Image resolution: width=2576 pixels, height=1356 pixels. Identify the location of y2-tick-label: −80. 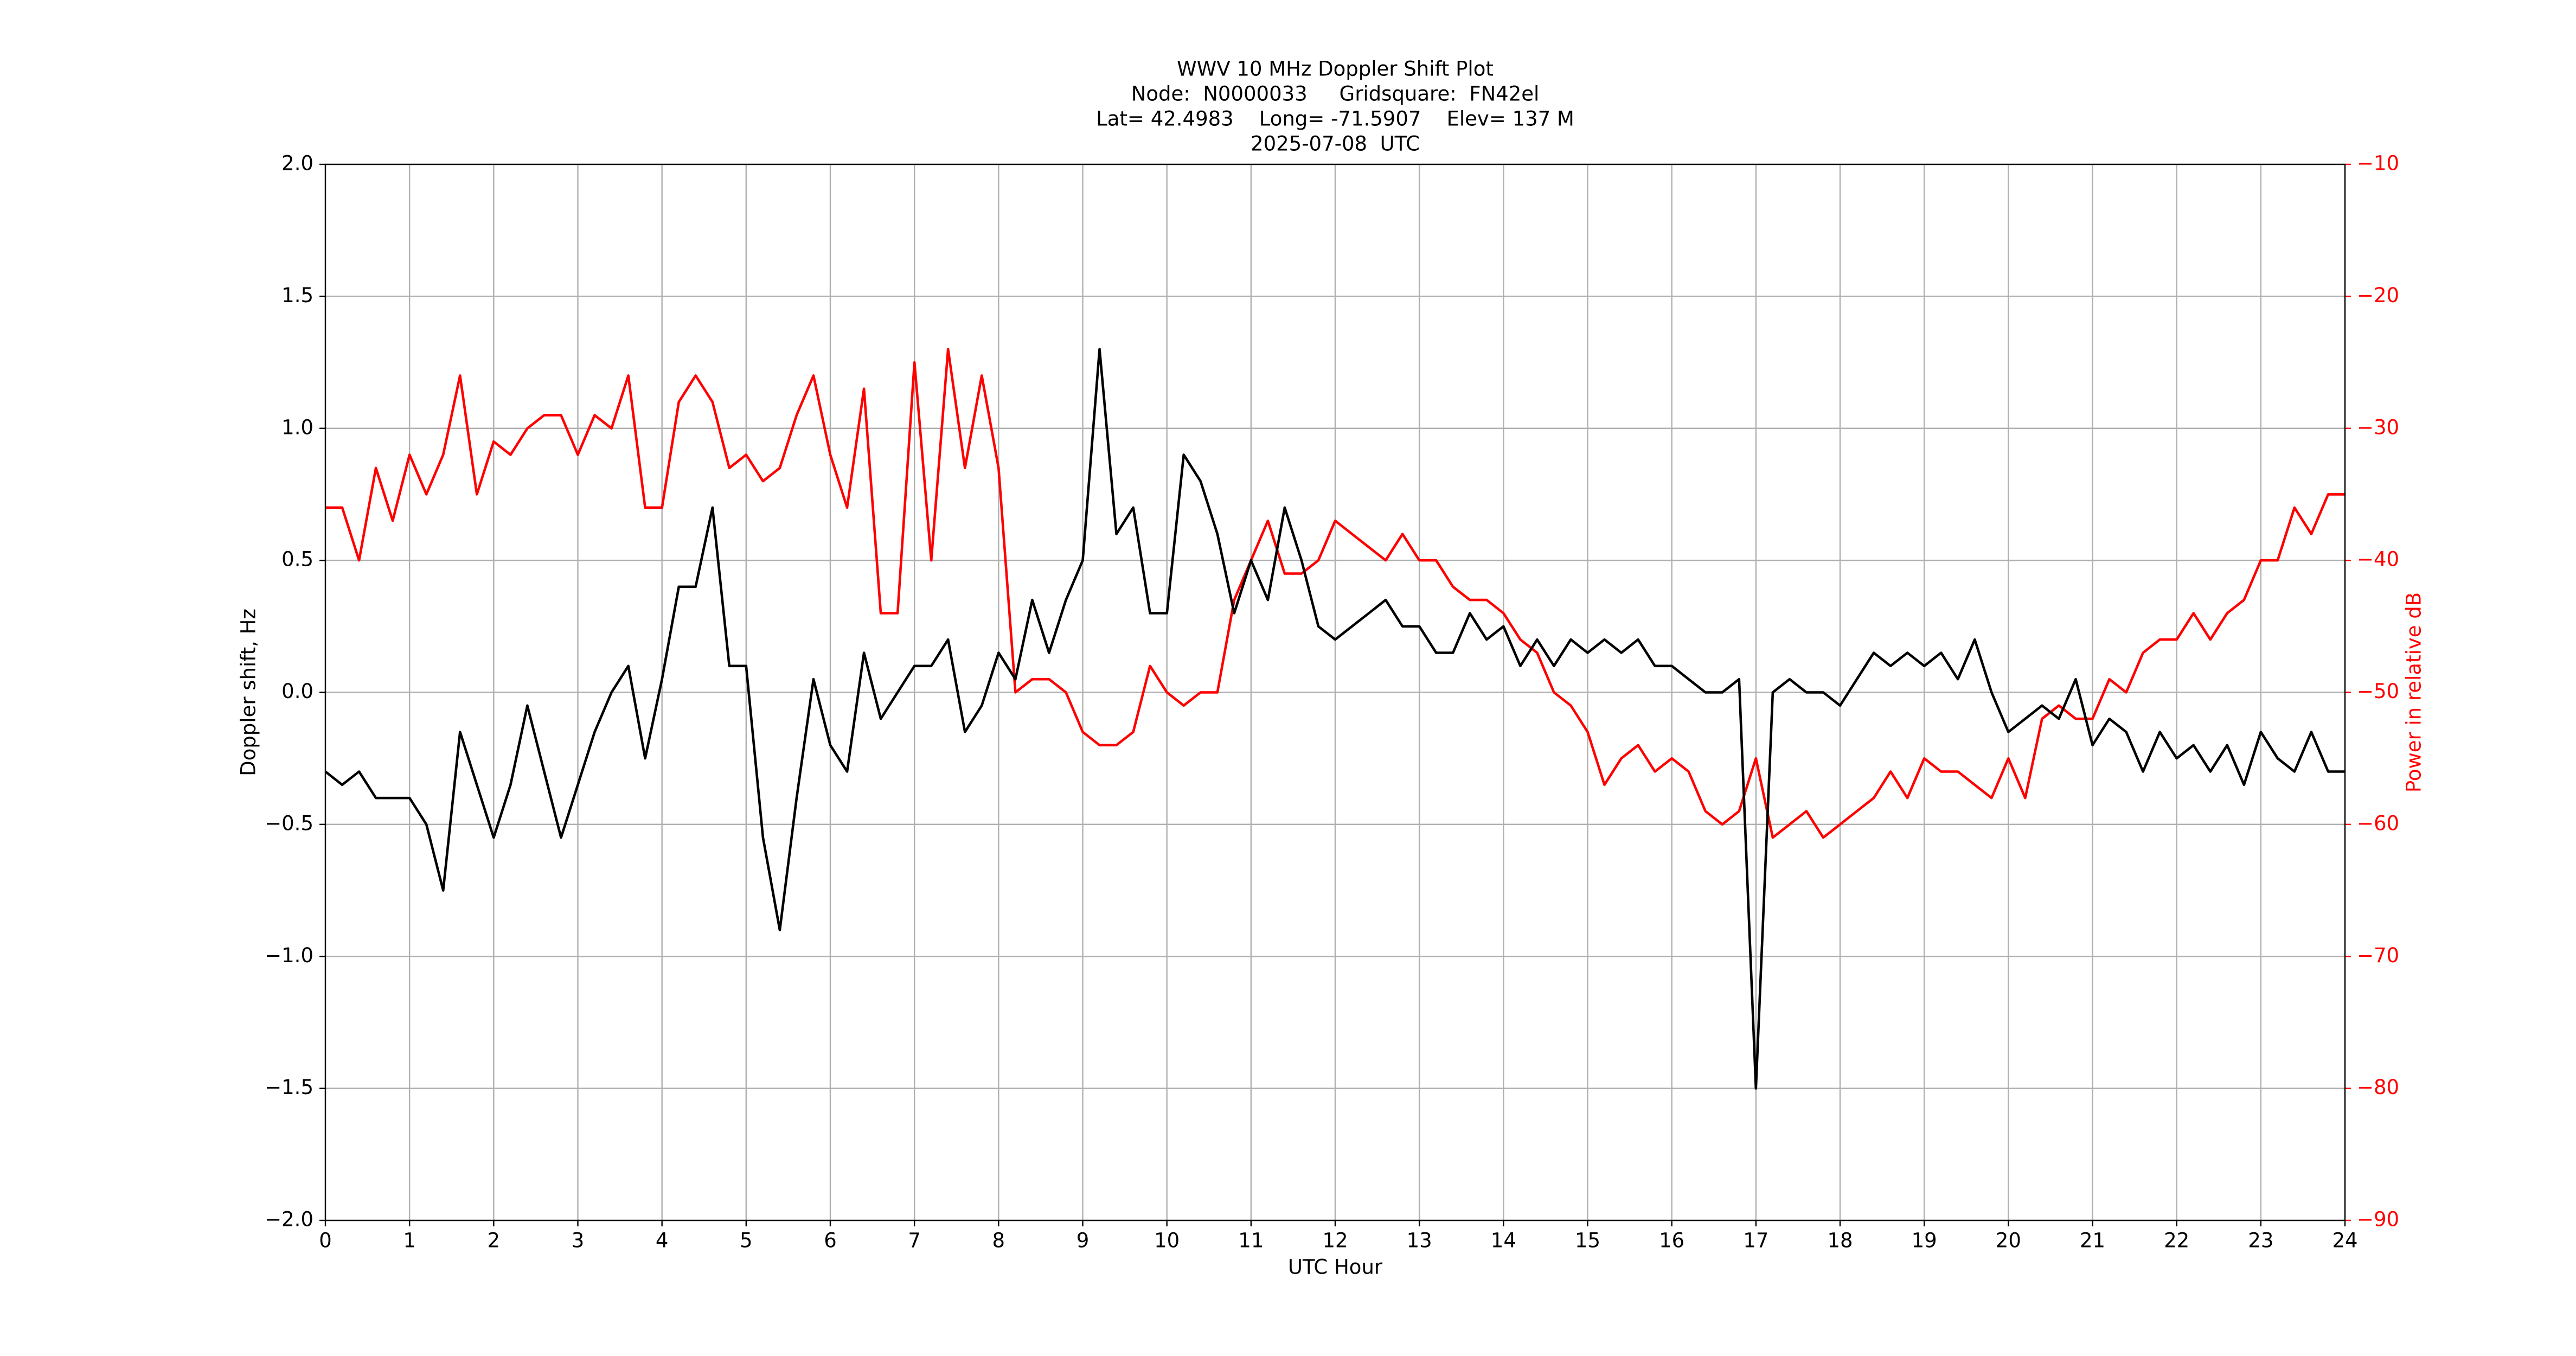
(2378, 1087).